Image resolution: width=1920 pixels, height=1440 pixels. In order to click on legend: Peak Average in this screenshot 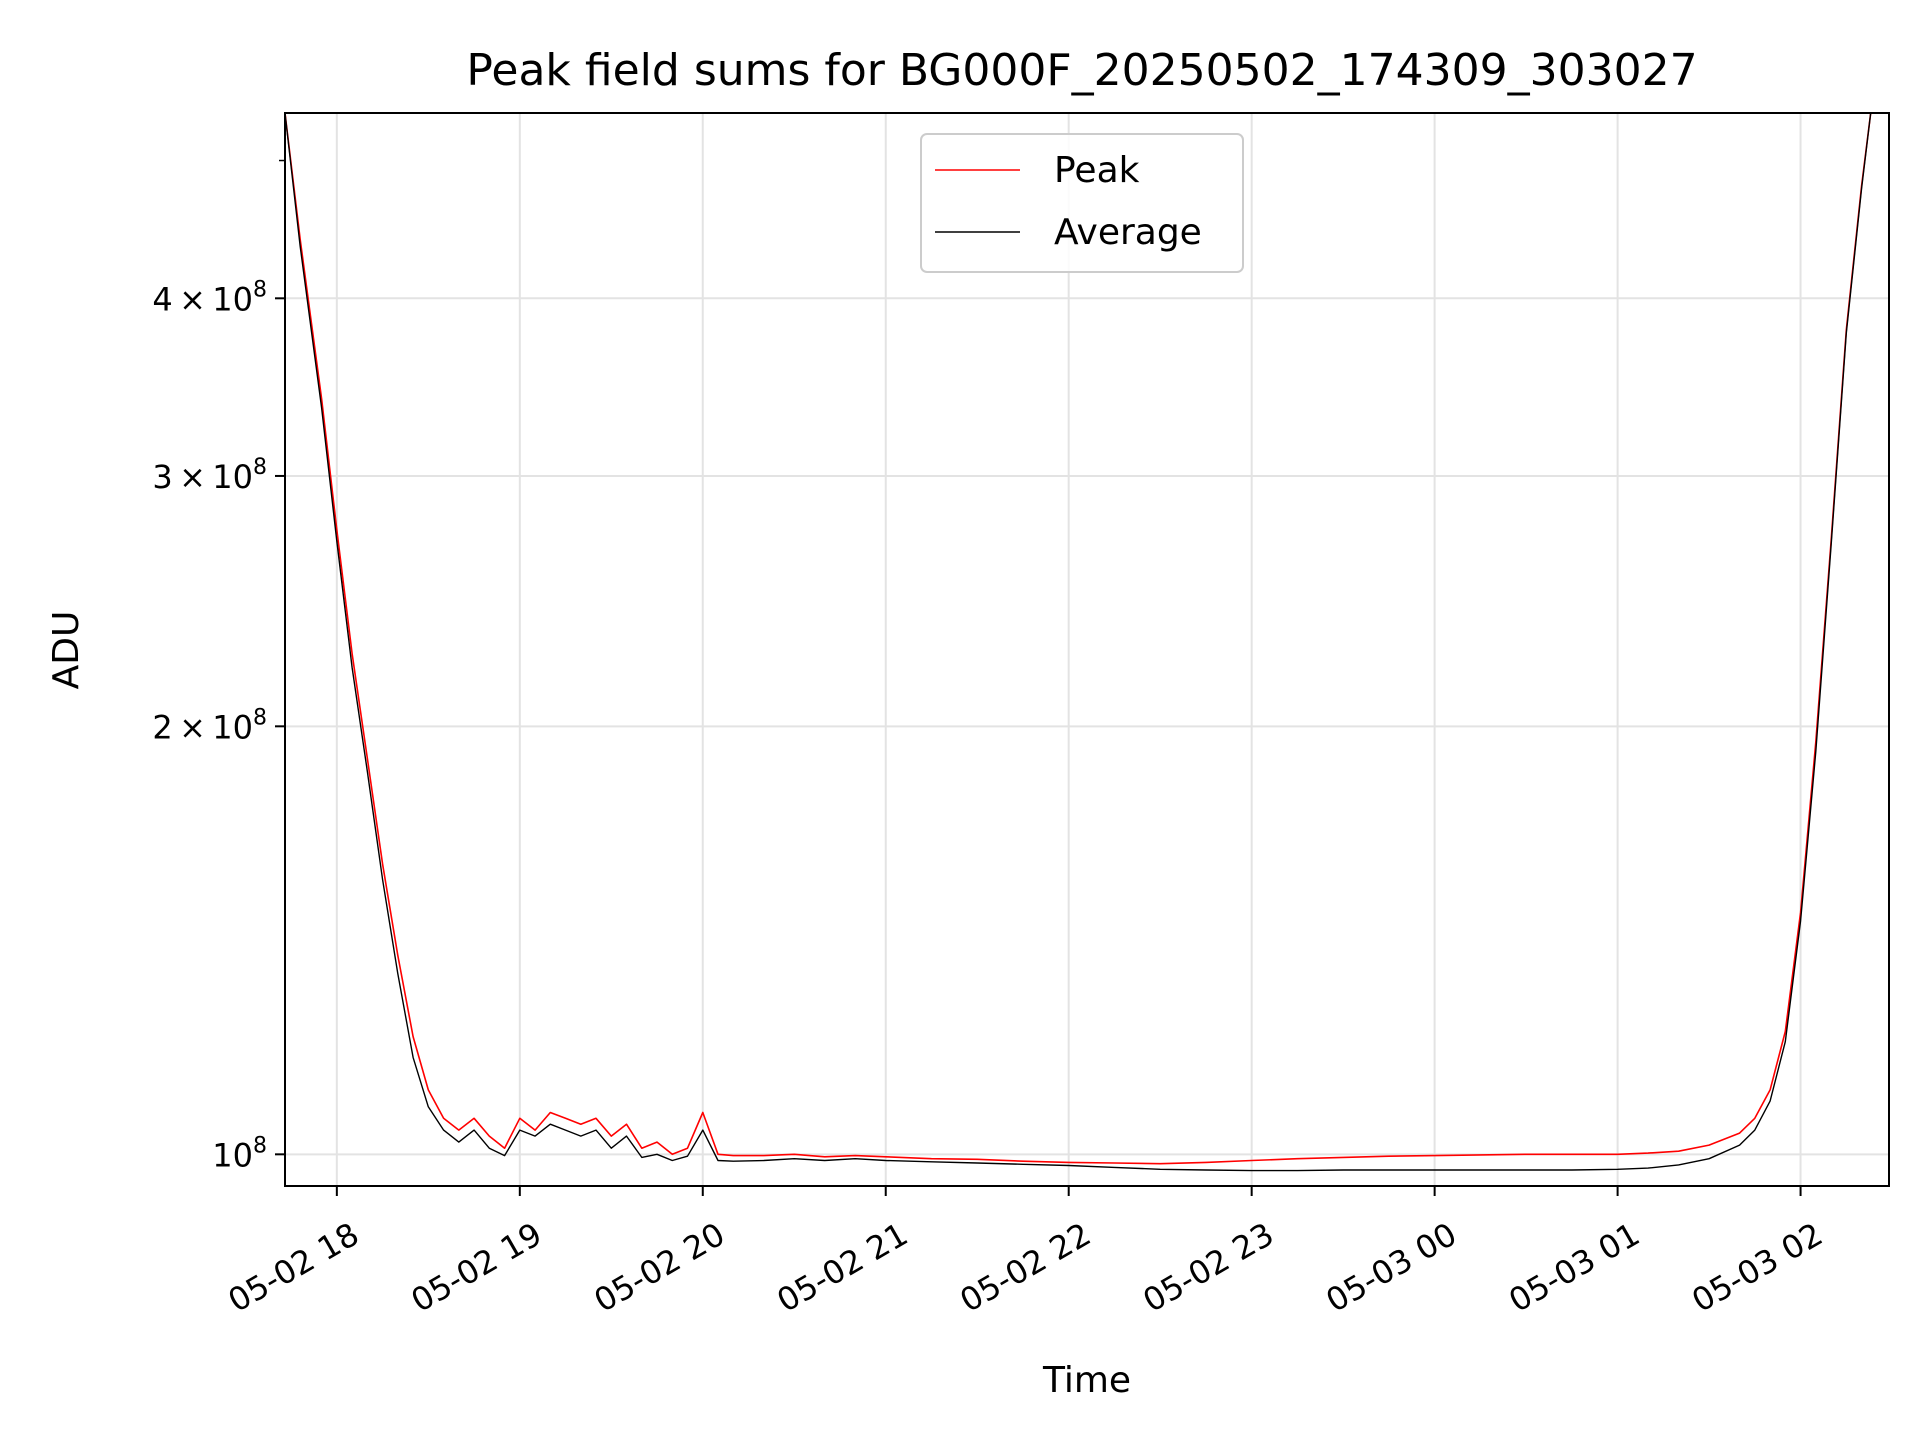, I will do `click(1082, 203)`.